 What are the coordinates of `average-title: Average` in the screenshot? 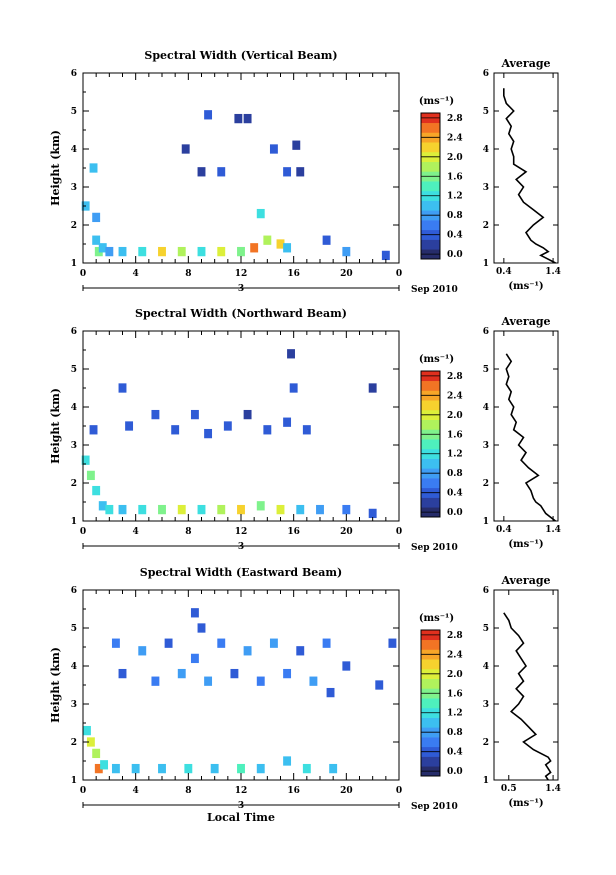 It's located at (525, 321).